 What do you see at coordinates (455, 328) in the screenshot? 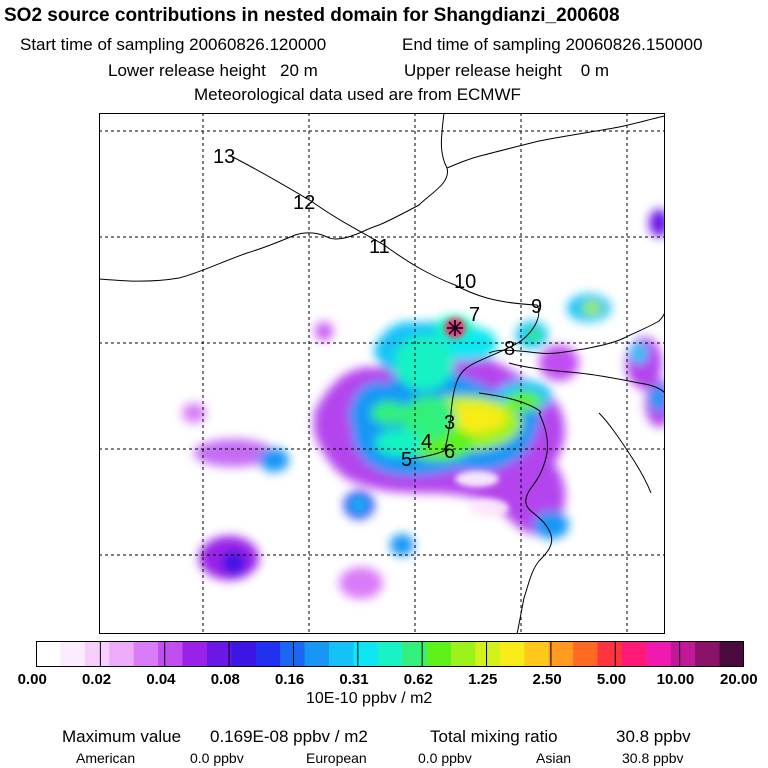
I see `receptor-star-marker` at bounding box center [455, 328].